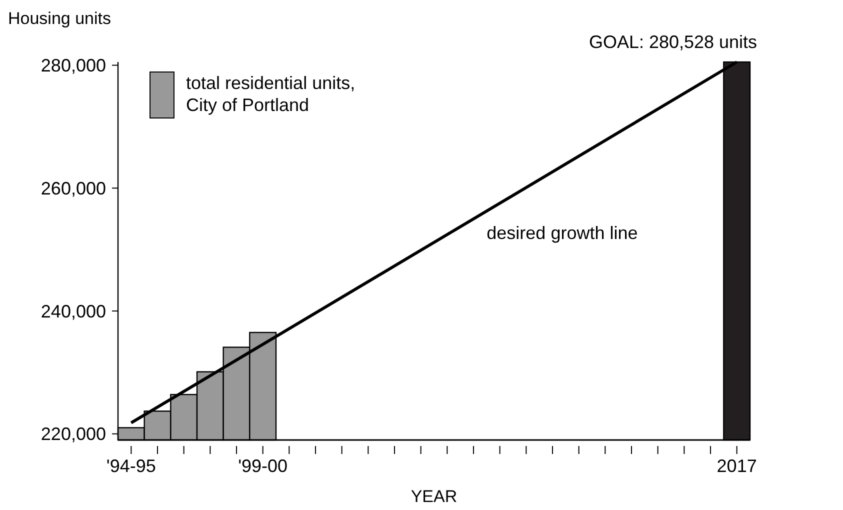  I want to click on x-tick-label: '94-95, so click(131, 466).